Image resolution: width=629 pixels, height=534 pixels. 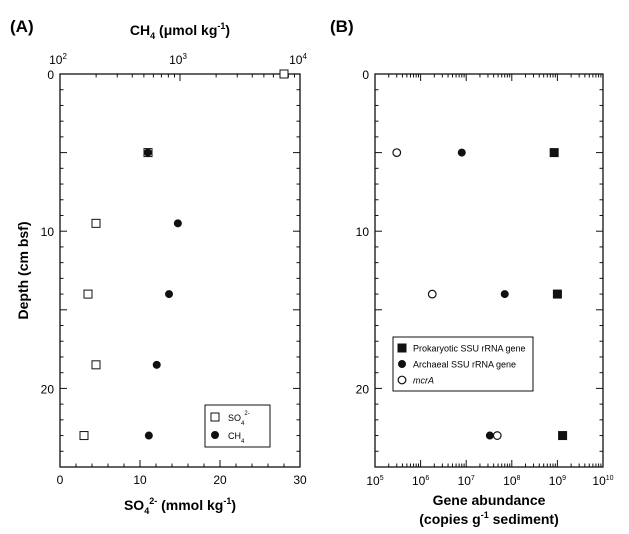 I want to click on panel-label-a: (A), so click(x=22, y=26).